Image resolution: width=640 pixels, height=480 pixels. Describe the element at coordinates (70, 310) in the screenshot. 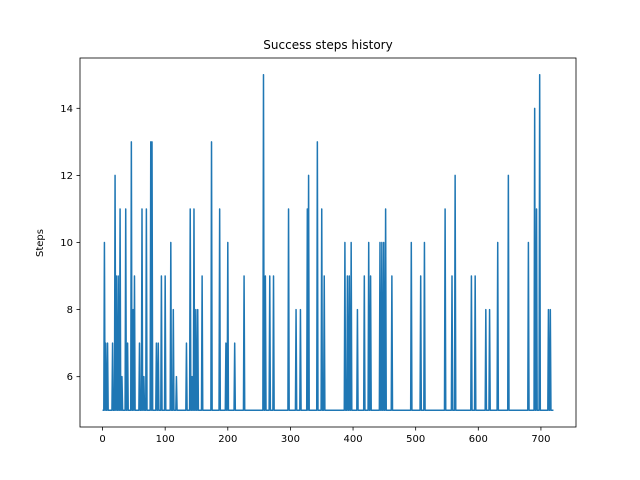

I see `y-tick-label: 8` at that location.